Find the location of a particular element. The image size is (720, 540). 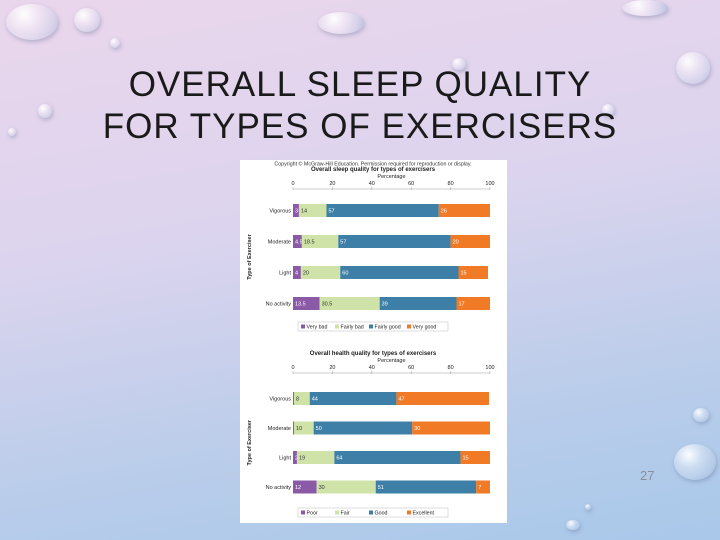

data-label: 4 is located at coordinates (296, 274).